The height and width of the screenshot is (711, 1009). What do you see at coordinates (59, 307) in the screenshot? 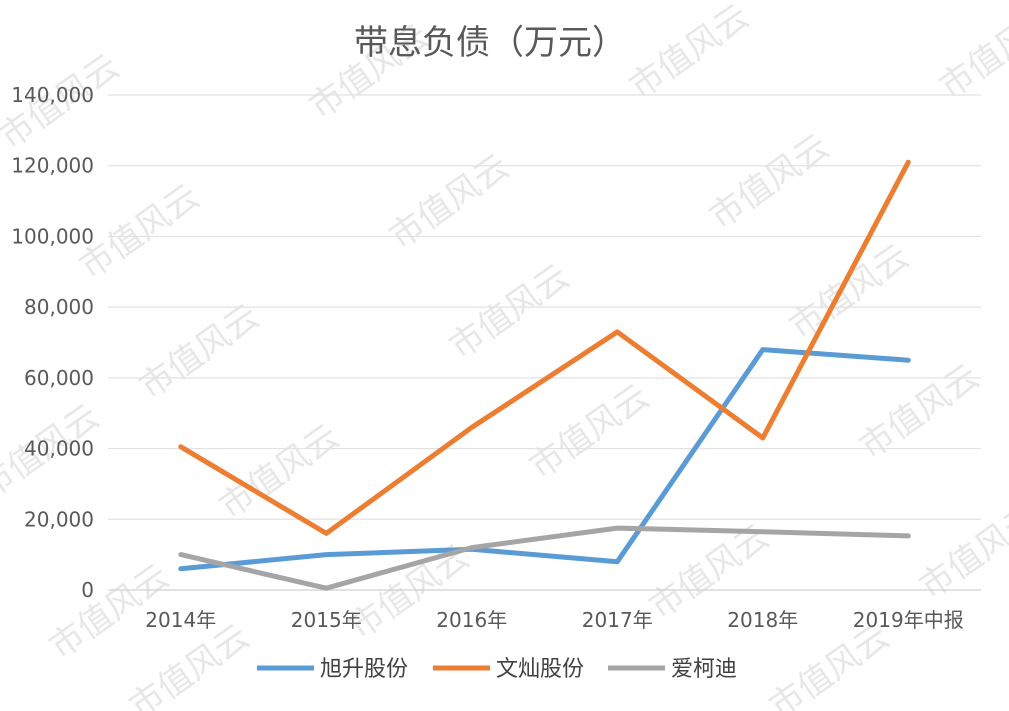
I see `y-tick-label: 80,000` at bounding box center [59, 307].